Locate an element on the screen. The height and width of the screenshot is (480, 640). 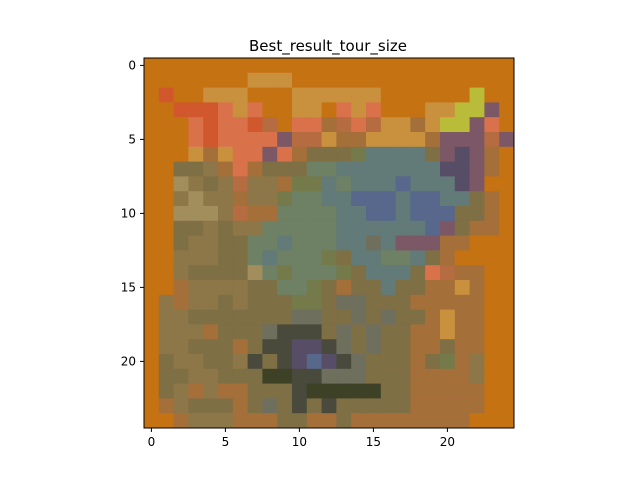
y-axis-ticks: 0 5 10 15 20 is located at coordinates (132, 213).